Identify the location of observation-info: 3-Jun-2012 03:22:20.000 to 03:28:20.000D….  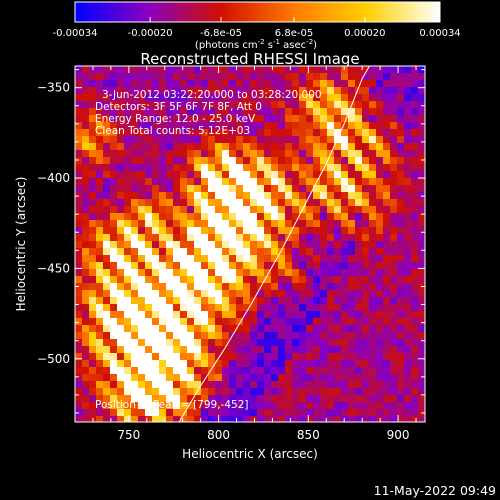
(208, 113).